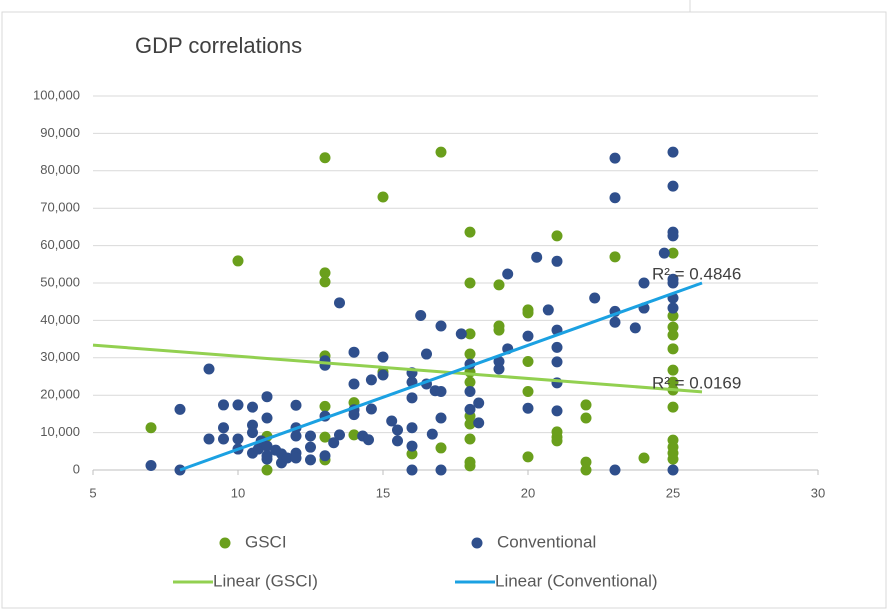 This screenshot has height=610, width=894. I want to click on legend-label: Linear (Conventional), so click(576, 580).